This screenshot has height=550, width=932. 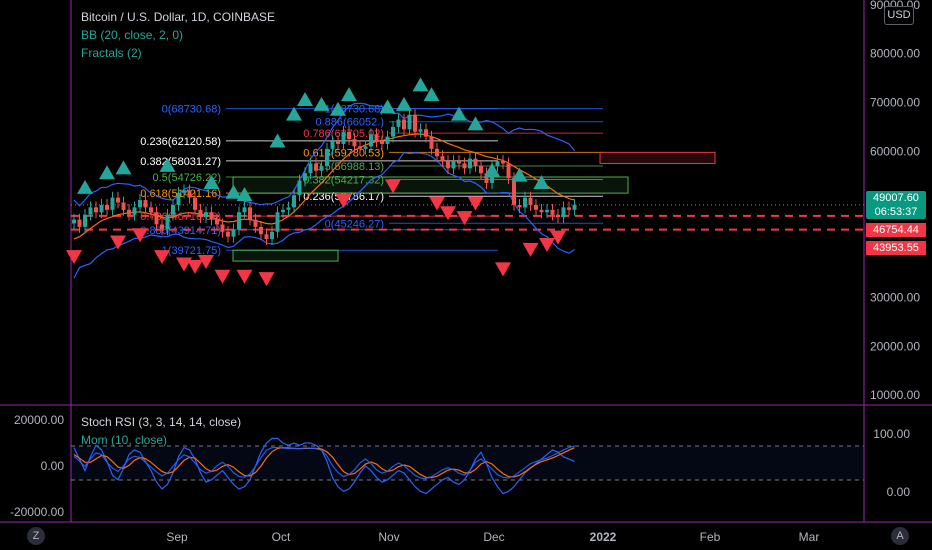 What do you see at coordinates (180, 162) in the screenshot?
I see `fib-left-level-label: 0.382(58031.27)` at bounding box center [180, 162].